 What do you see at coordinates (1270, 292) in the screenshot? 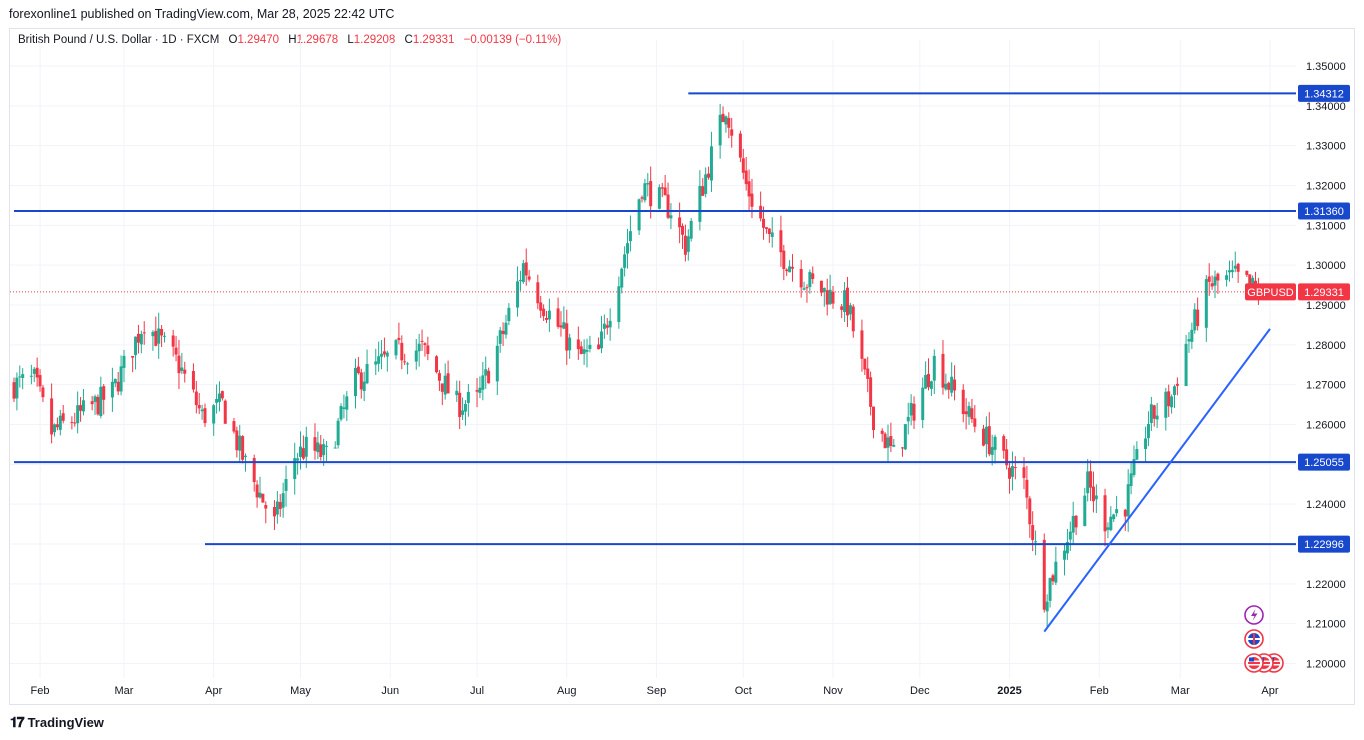
I see `symbol-badge` at bounding box center [1270, 292].